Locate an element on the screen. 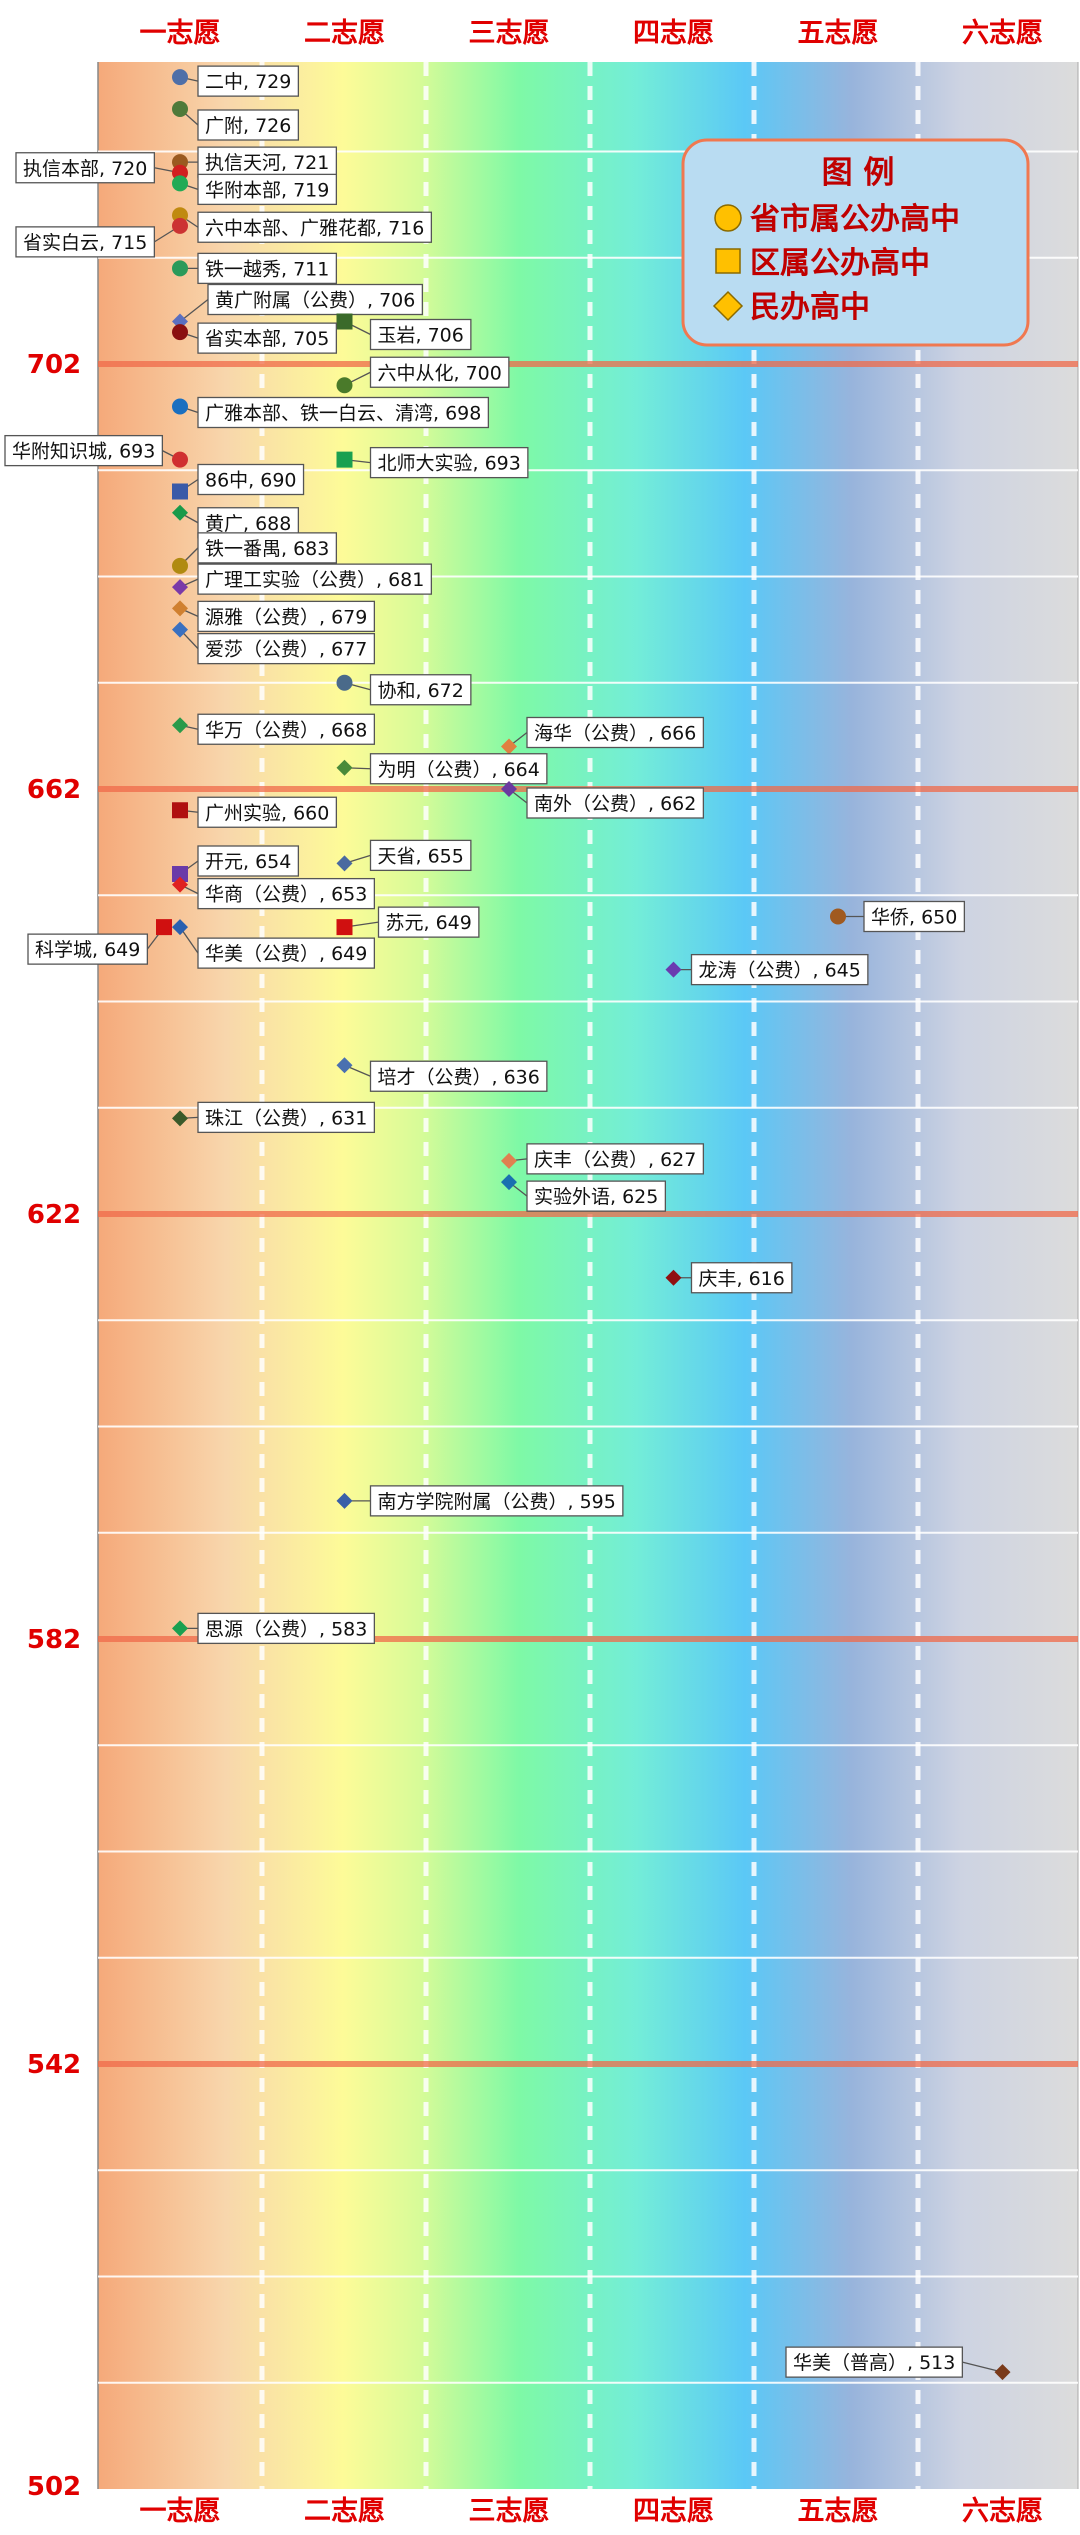 The height and width of the screenshot is (2535, 1080). data-point: 开元, 654 is located at coordinates (236, 863).